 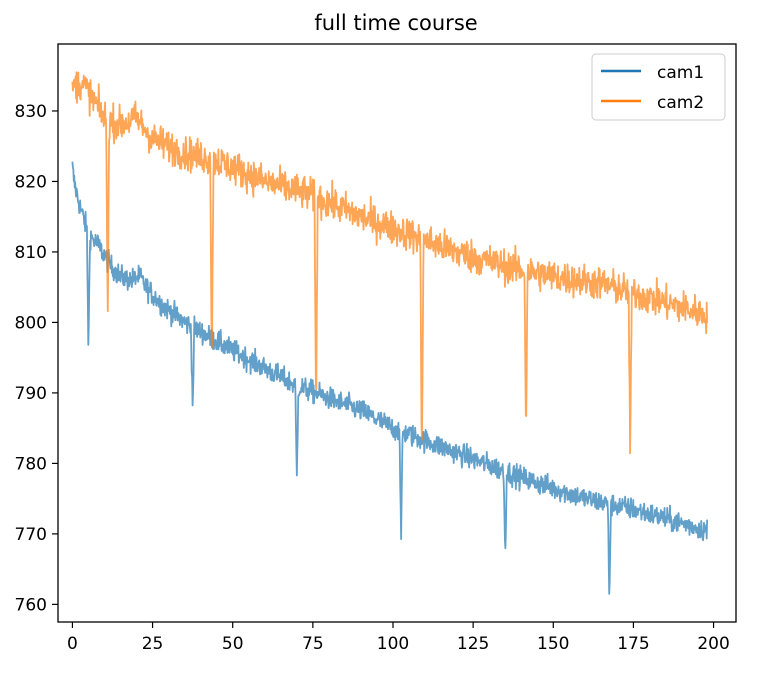 What do you see at coordinates (72, 644) in the screenshot?
I see `x-tick-label: 0` at bounding box center [72, 644].